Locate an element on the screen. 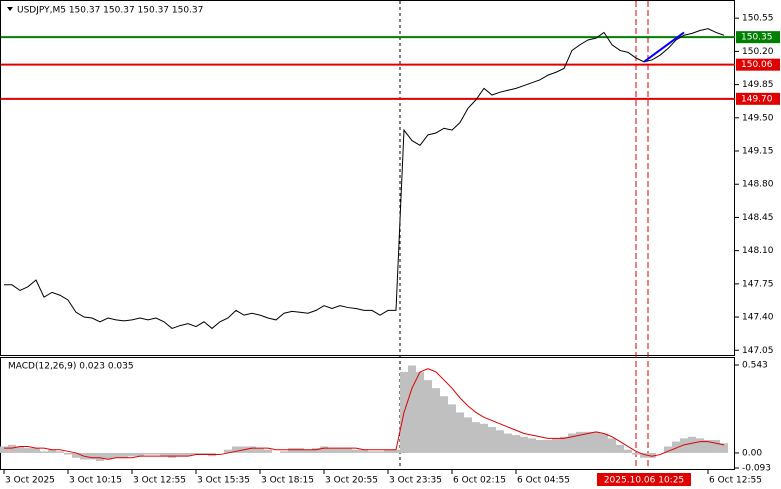 The height and width of the screenshot is (489, 781). y-tick-label: 0.543 is located at coordinates (755, 366).